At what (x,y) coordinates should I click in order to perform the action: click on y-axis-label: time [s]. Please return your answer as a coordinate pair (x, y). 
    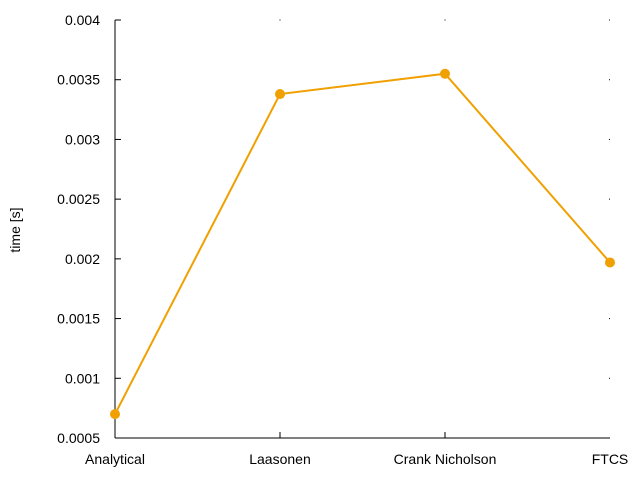
    Looking at the image, I should click on (15, 229).